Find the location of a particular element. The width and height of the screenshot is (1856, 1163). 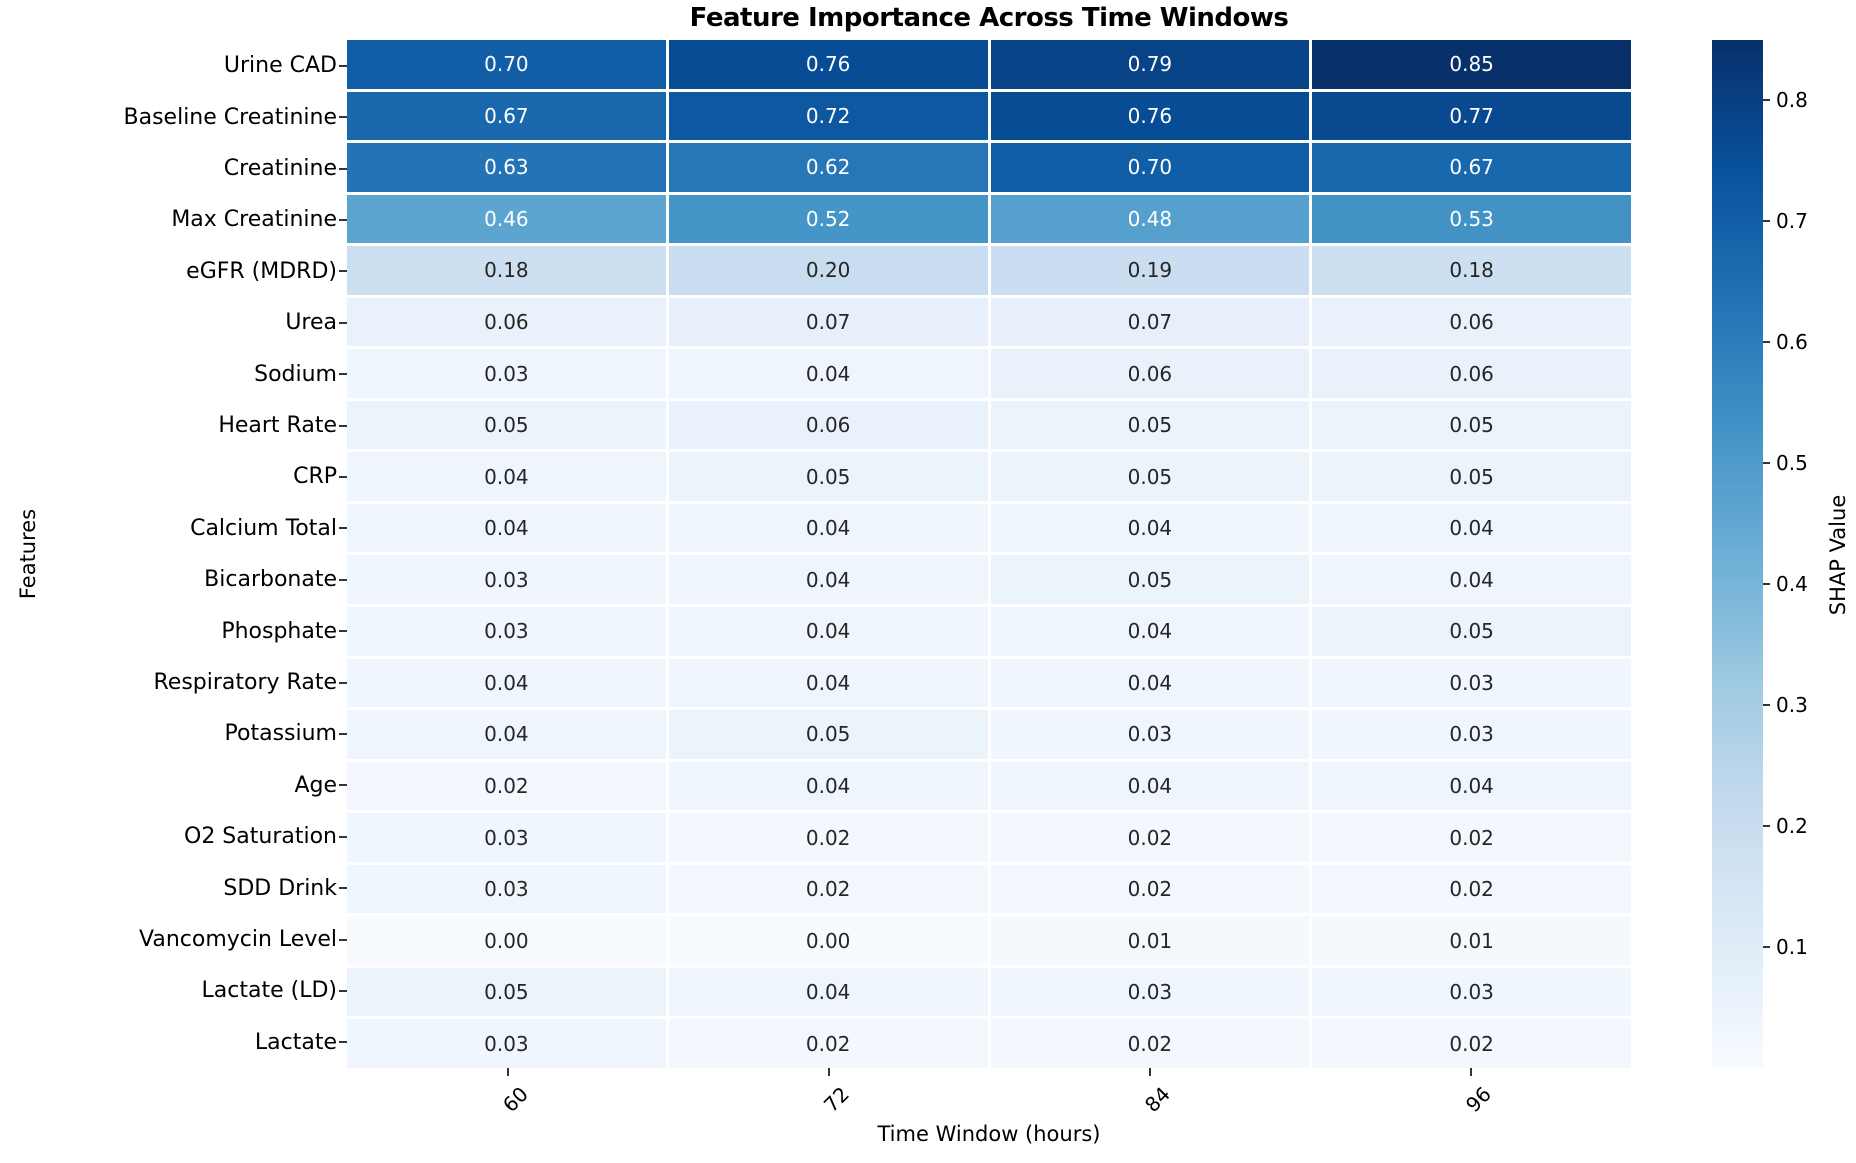

x-axis-label: Time Window (hours) is located at coordinates (989, 1134).